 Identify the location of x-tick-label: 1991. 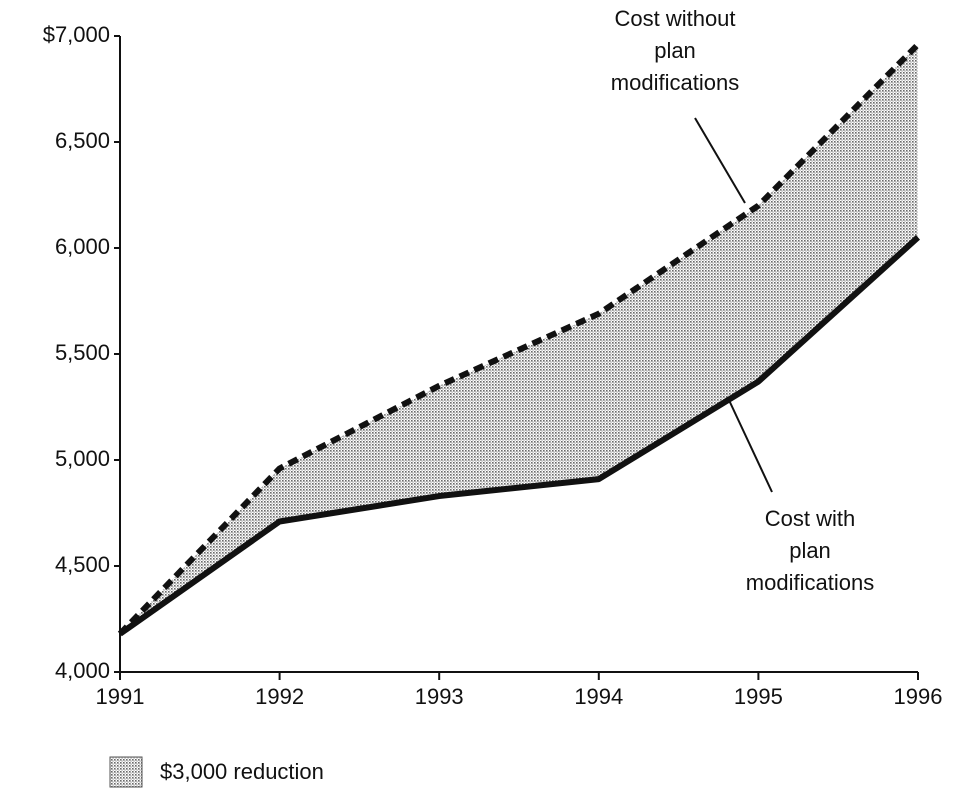
(120, 696).